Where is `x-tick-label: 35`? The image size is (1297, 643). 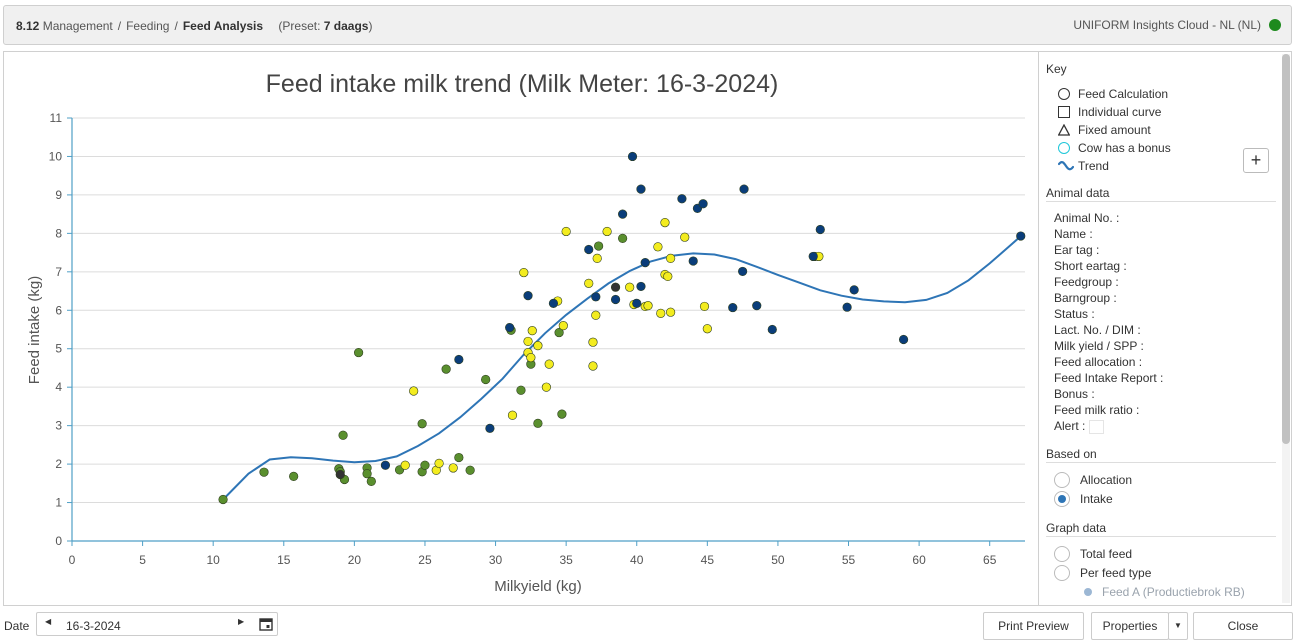
x-tick-label: 35 is located at coordinates (566, 560).